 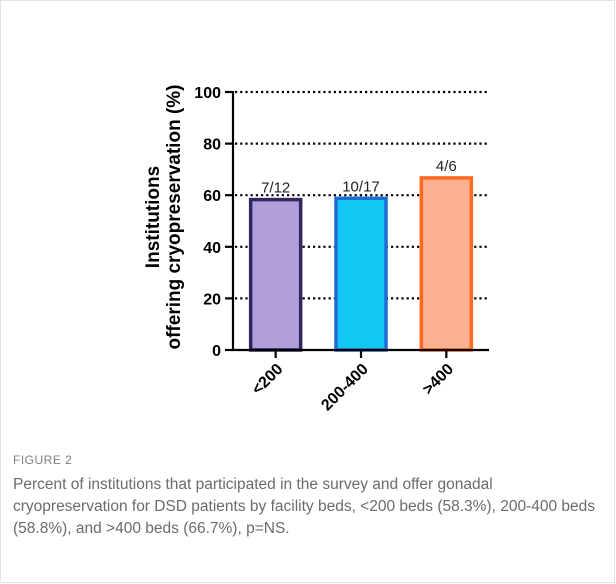 I want to click on y-tick-label-60: 60, so click(x=212, y=196).